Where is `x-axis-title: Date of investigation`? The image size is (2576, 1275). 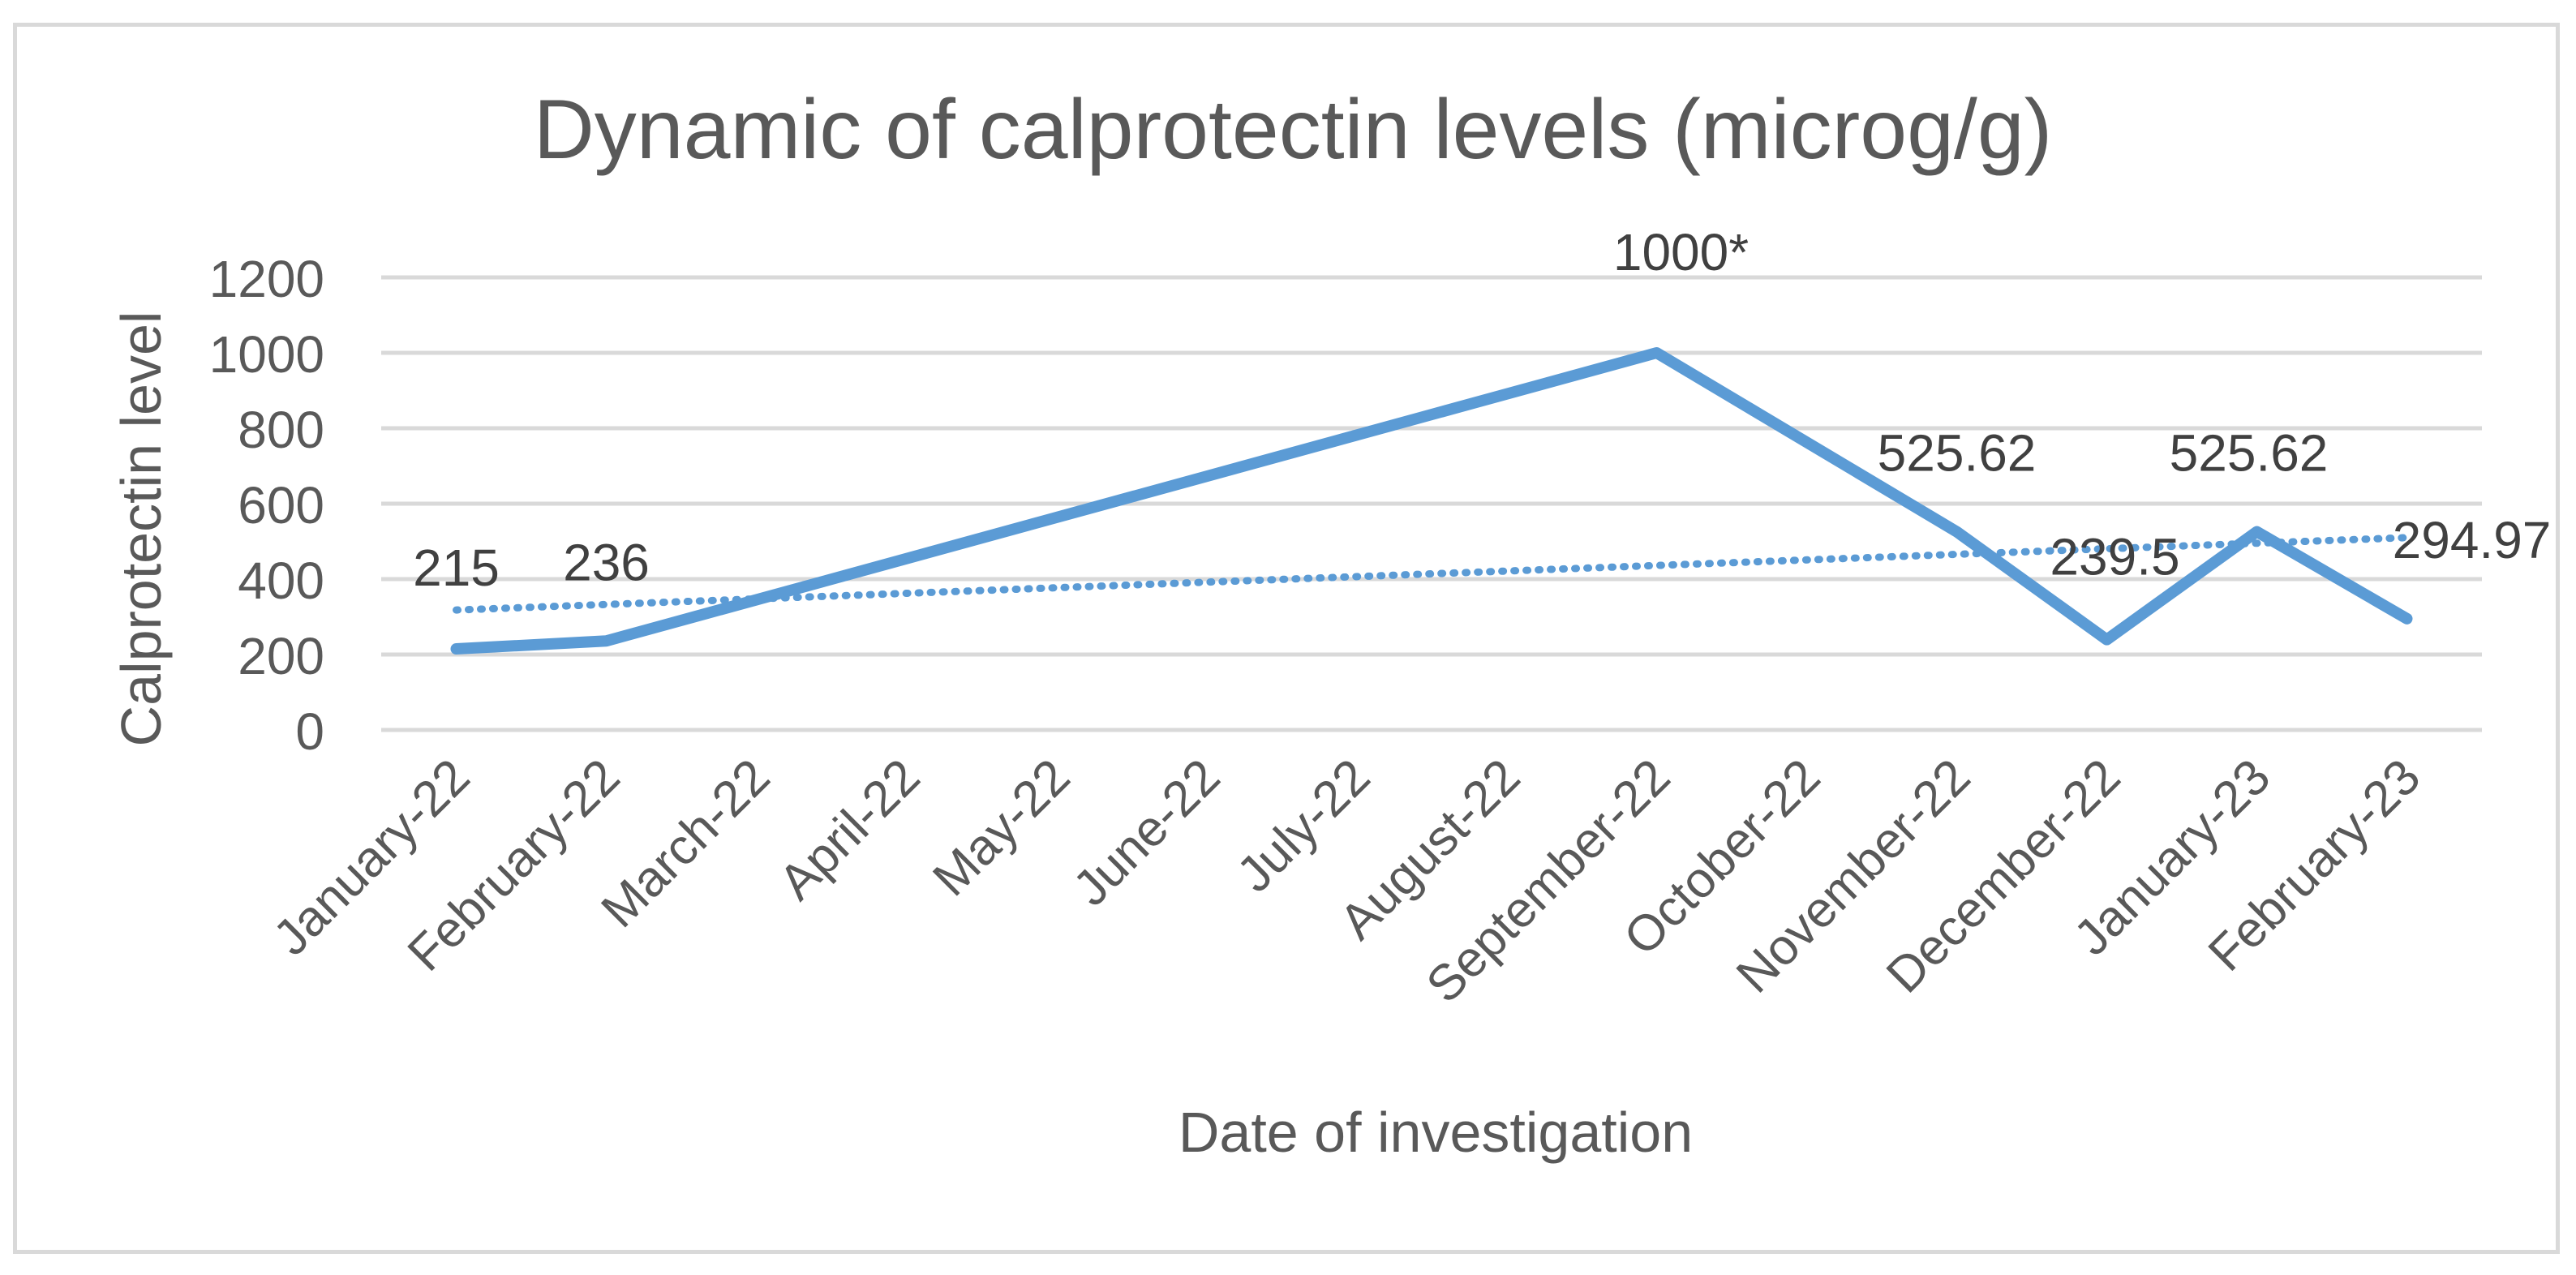 x-axis-title: Date of investigation is located at coordinates (1436, 1132).